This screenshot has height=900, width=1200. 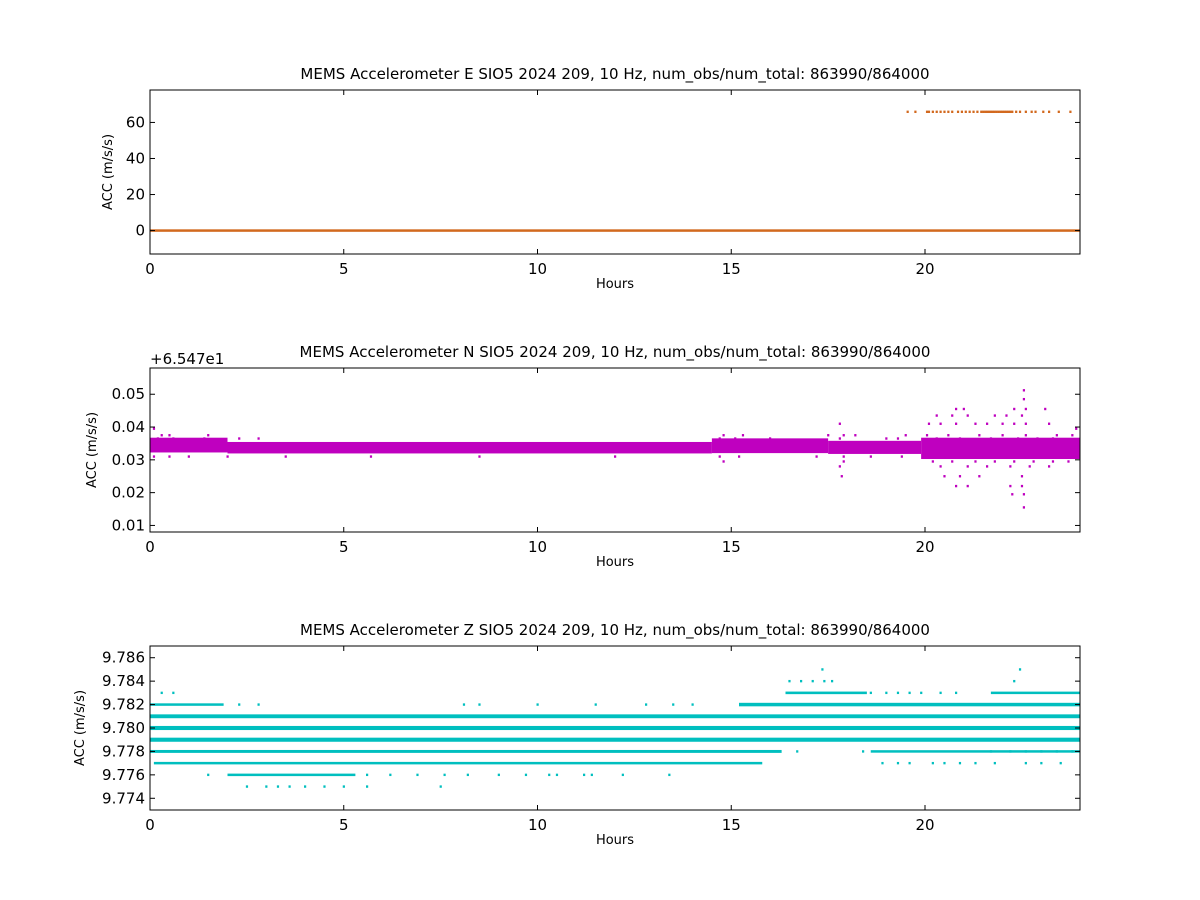 What do you see at coordinates (140, 231) in the screenshot?
I see `y-tick-label: 0` at bounding box center [140, 231].